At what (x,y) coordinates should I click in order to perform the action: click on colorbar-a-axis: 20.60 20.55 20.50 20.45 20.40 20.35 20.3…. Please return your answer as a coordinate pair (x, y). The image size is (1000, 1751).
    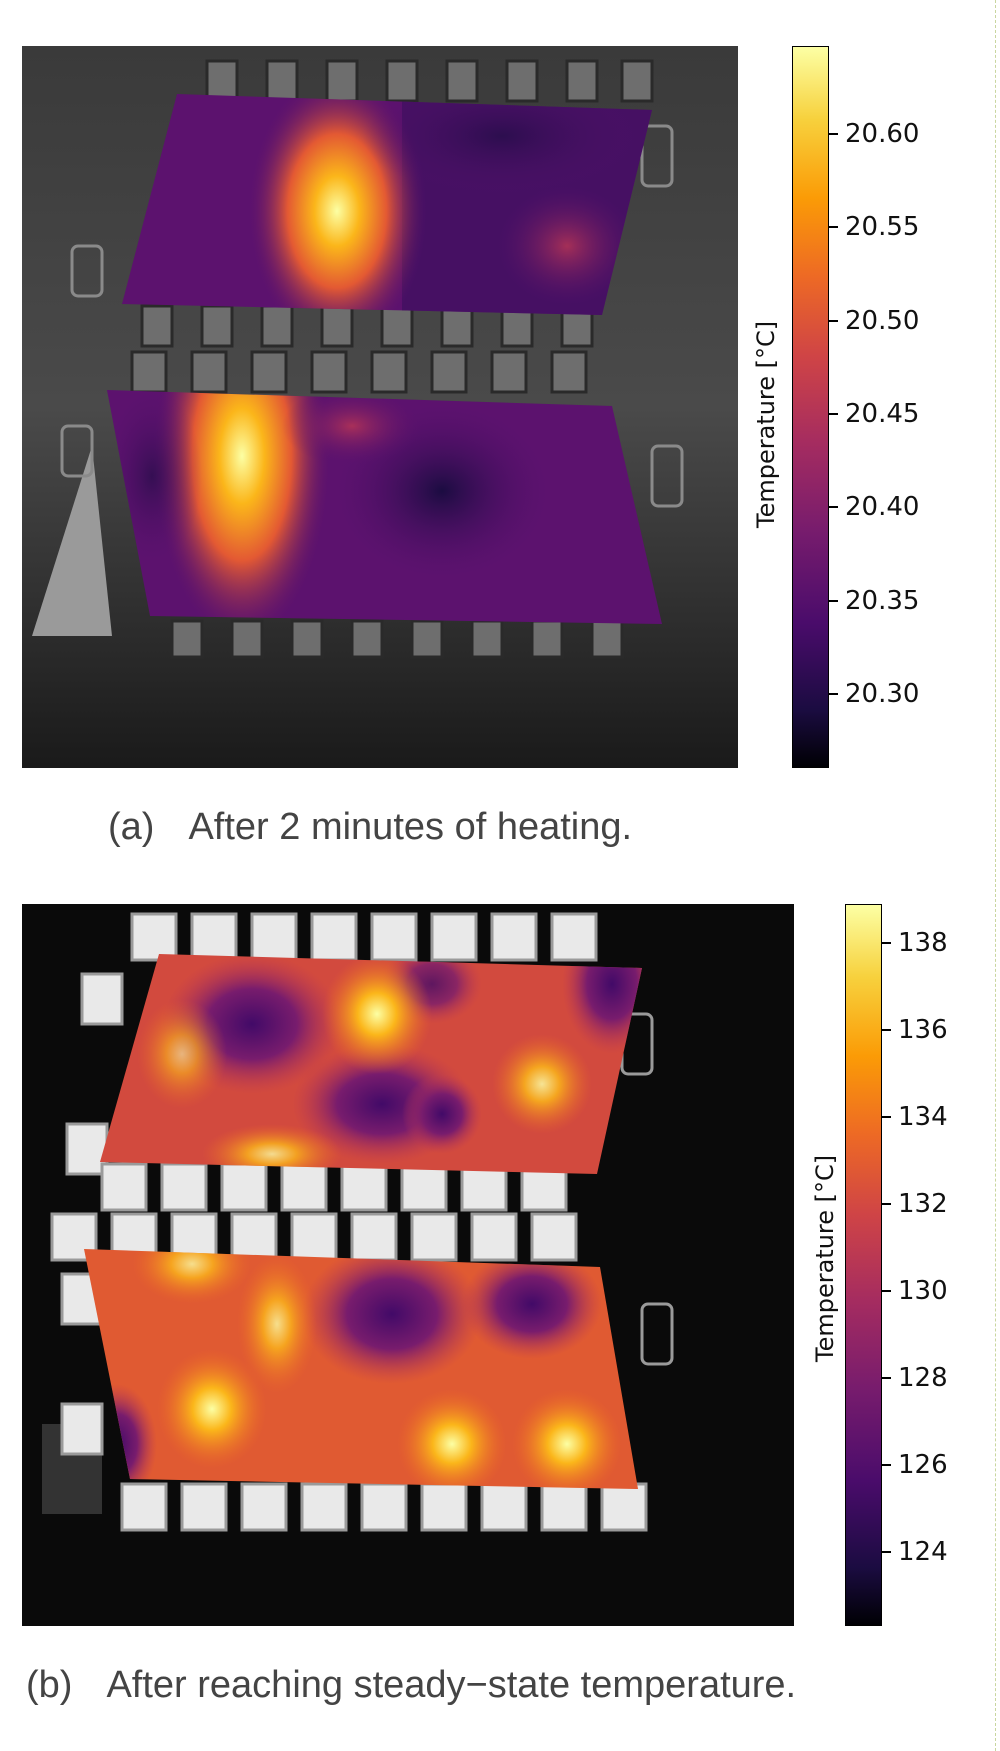
    Looking at the image, I should click on (904, 407).